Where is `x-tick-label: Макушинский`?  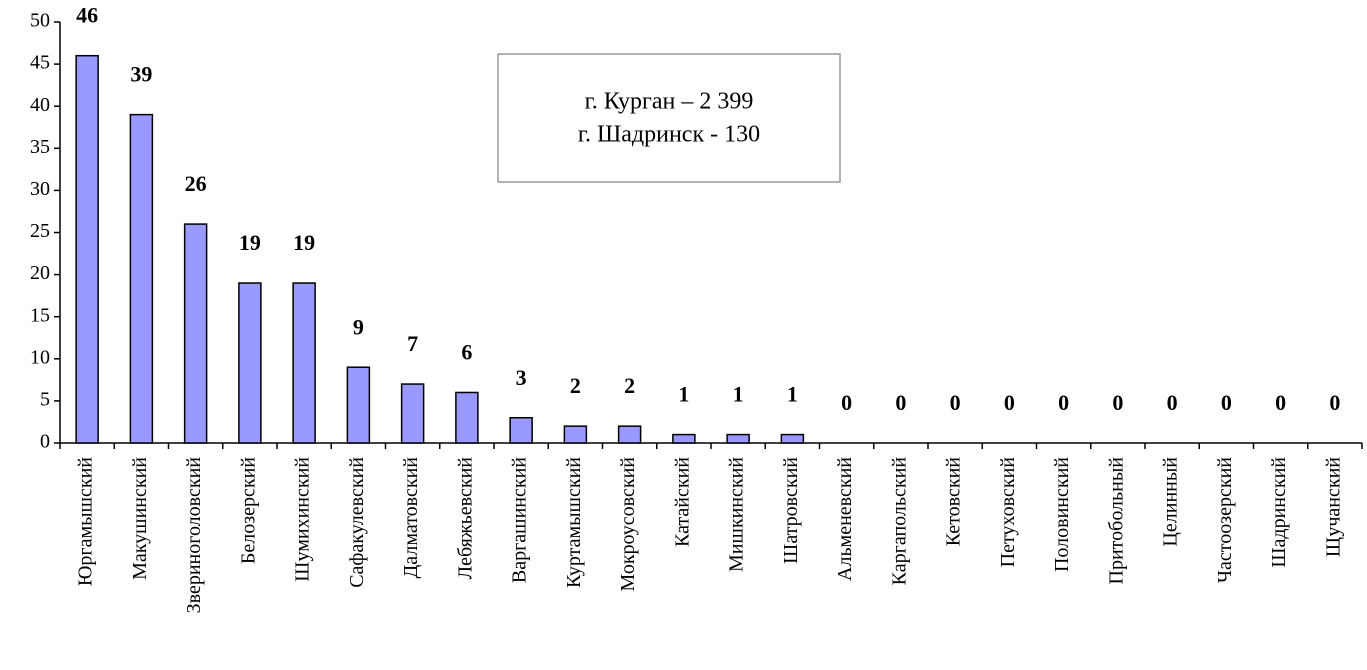
x-tick-label: Макушинский is located at coordinates (140, 518).